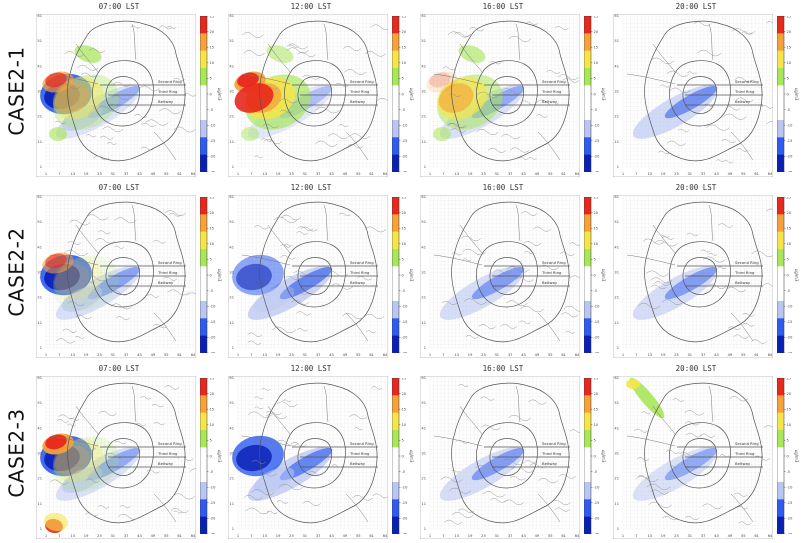 Image resolution: width=802 pixels, height=543 pixels. What do you see at coordinates (99, 174) in the screenshot?
I see `x-tick-label: 25` at bounding box center [99, 174].